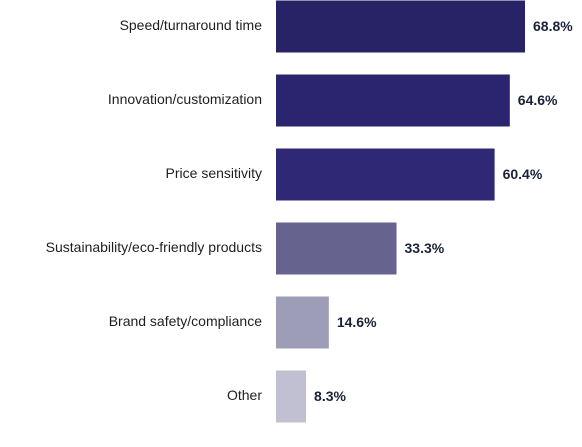 This screenshot has height=447, width=582. I want to click on category-label-0: Speed/turnaround time, so click(191, 25).